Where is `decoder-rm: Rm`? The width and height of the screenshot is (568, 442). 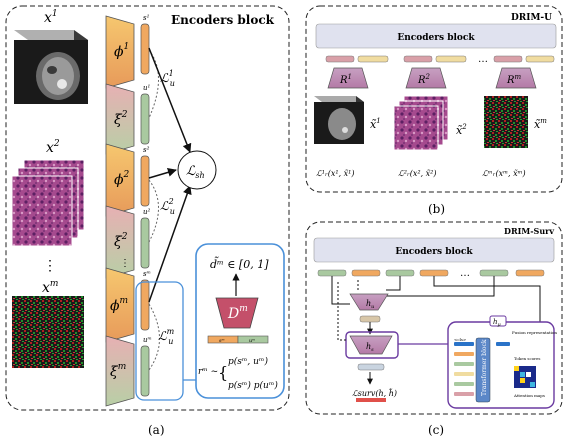
decoder-rm: Rm is located at coordinates (516, 78).